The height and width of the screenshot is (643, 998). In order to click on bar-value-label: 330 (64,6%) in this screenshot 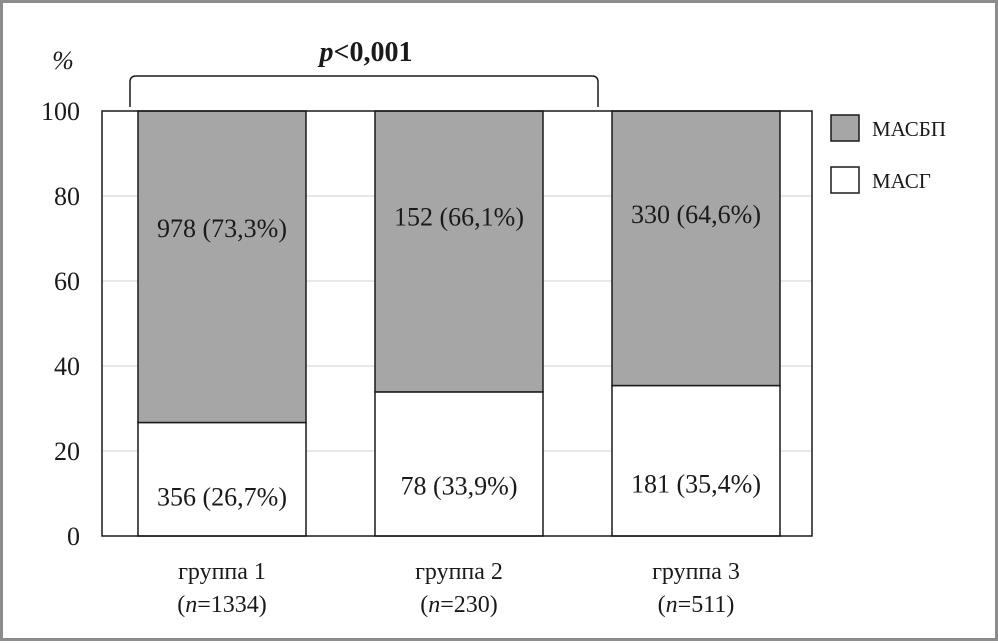, I will do `click(696, 214)`.